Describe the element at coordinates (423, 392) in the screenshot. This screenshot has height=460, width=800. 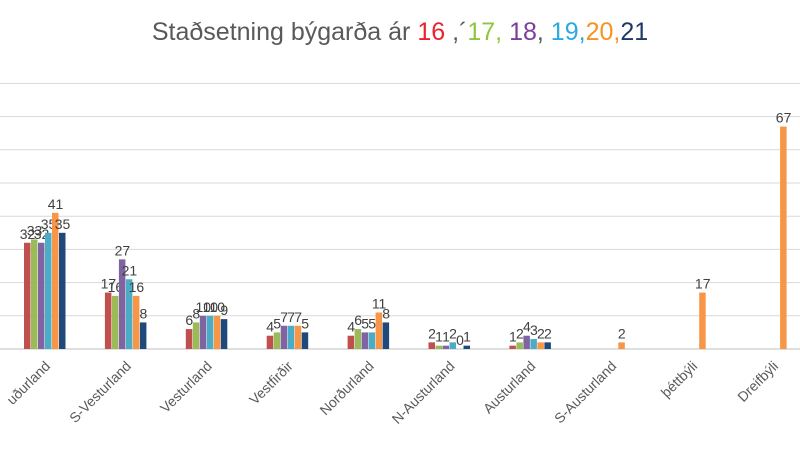
I see `x-tick-label: N-Austurland` at that location.